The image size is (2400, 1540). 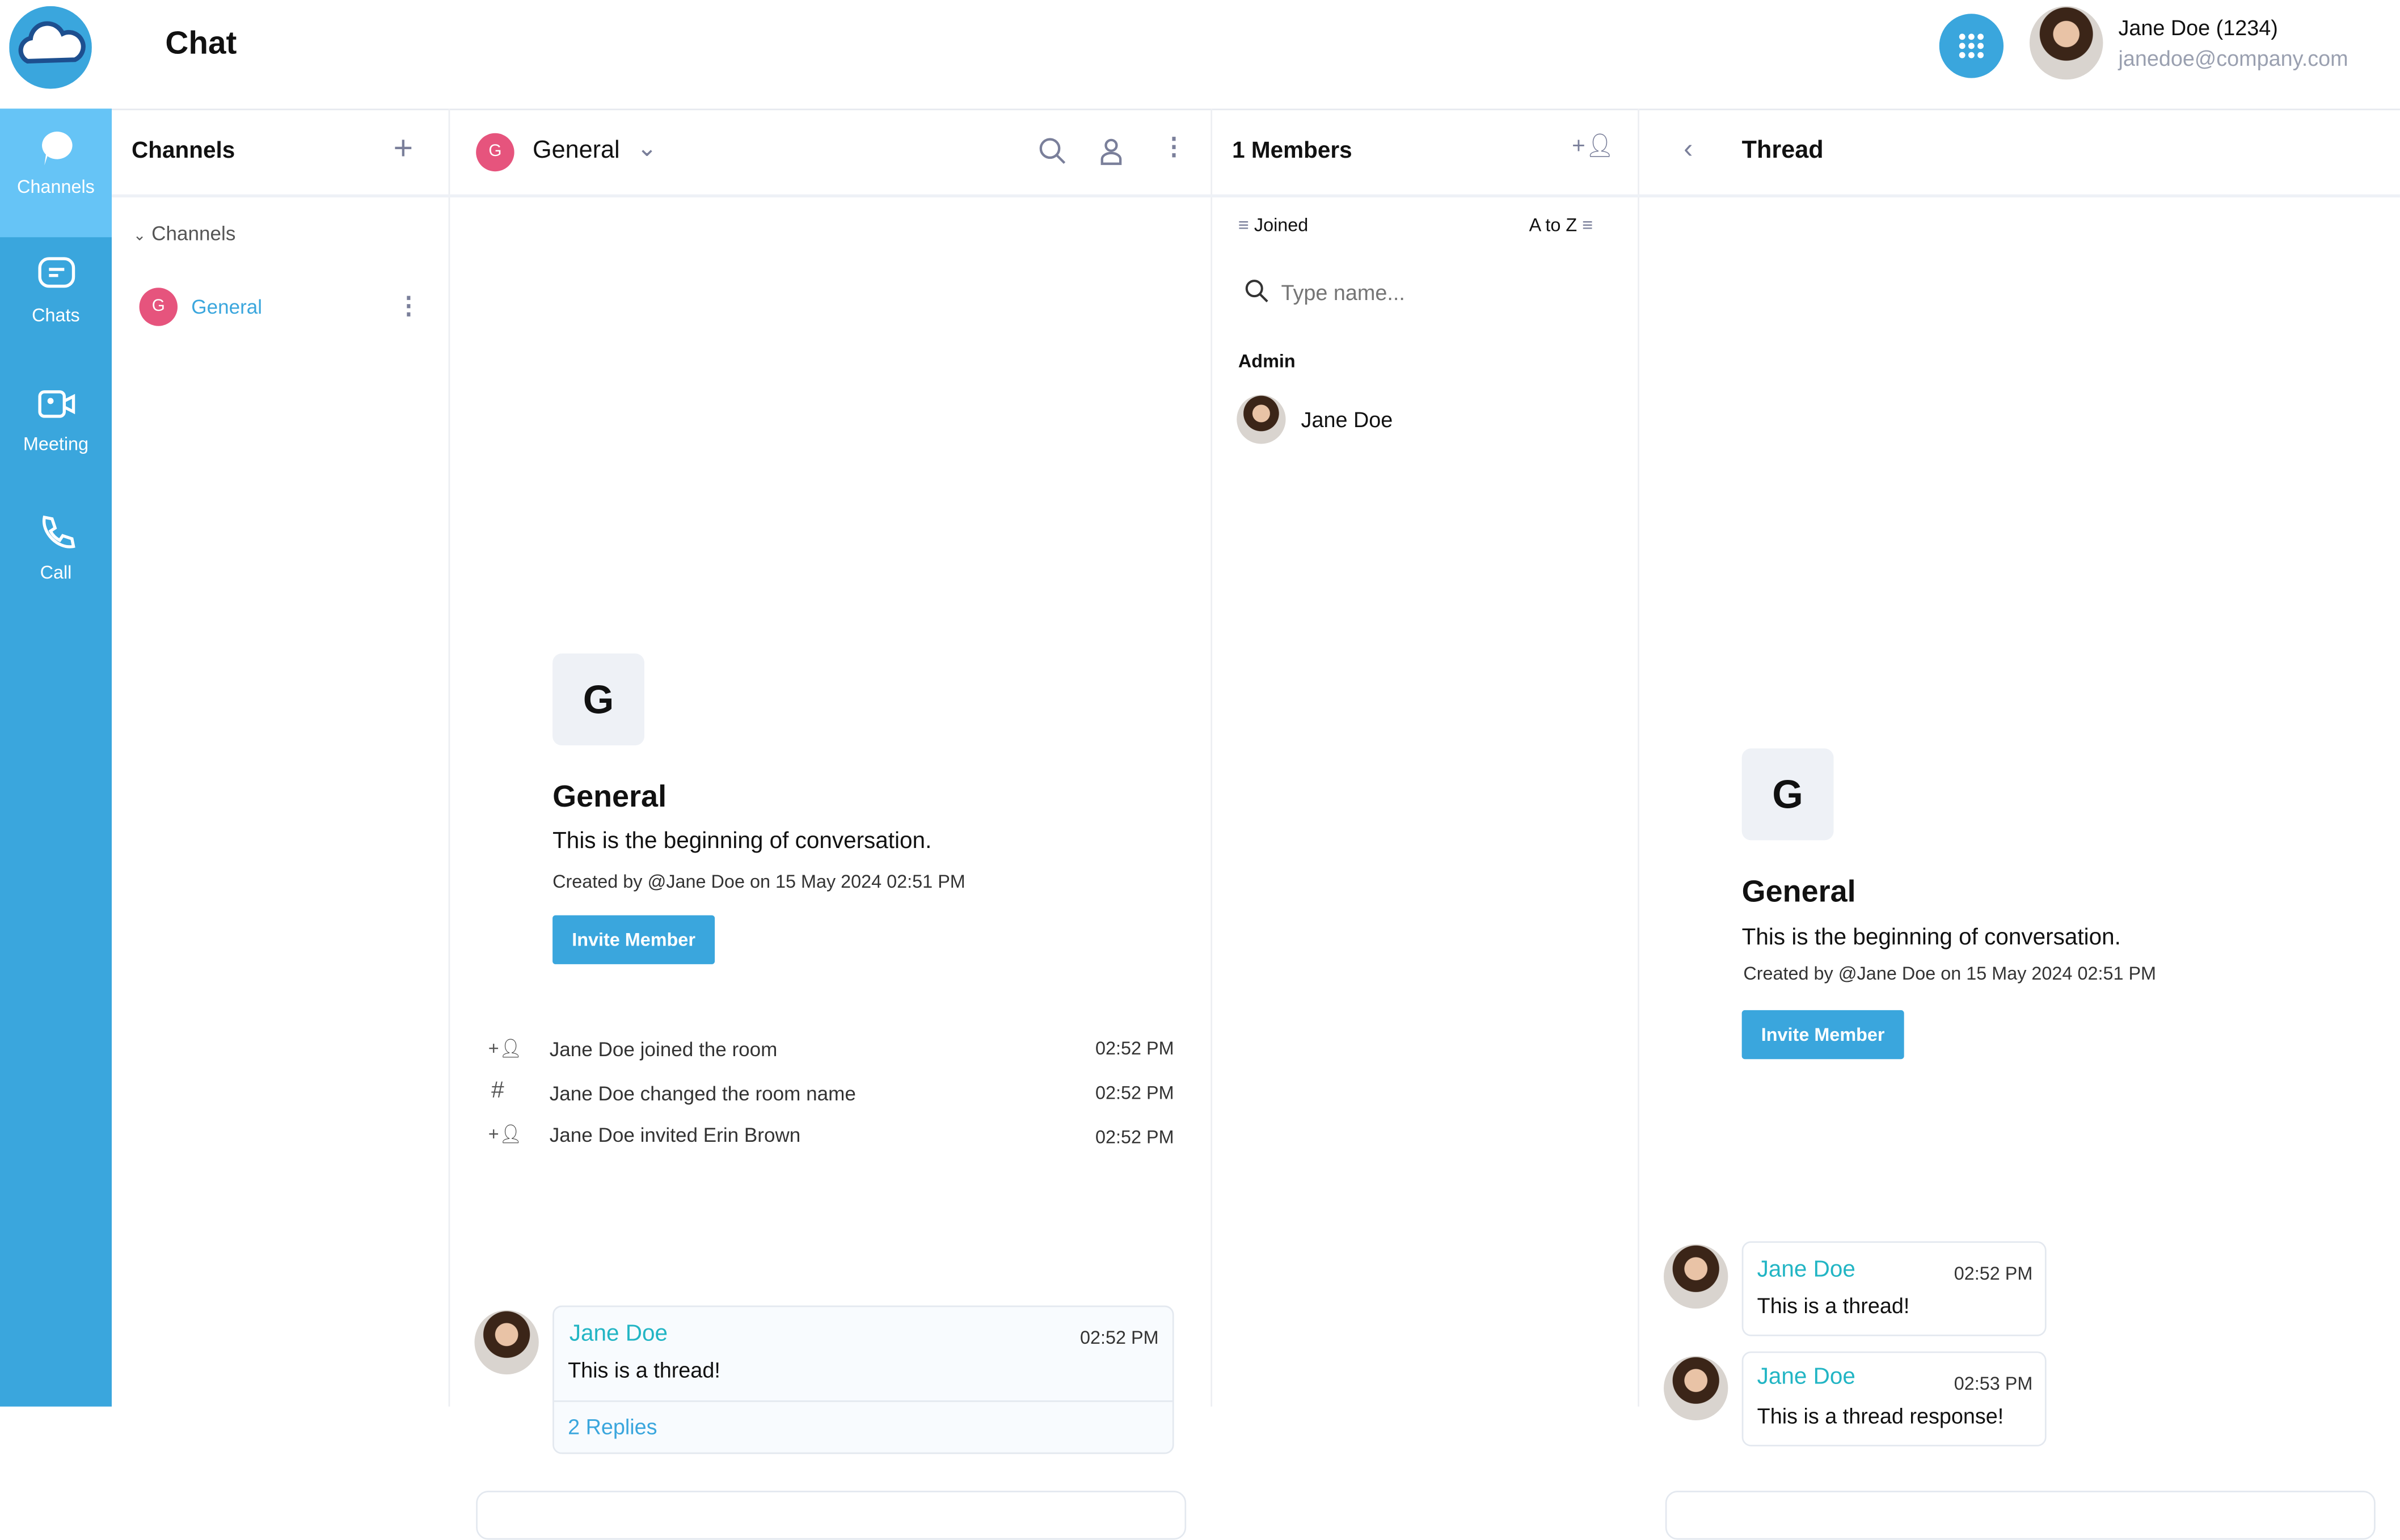 I want to click on nav-rail: Channels Chats Meeting Call, so click(x=56, y=757).